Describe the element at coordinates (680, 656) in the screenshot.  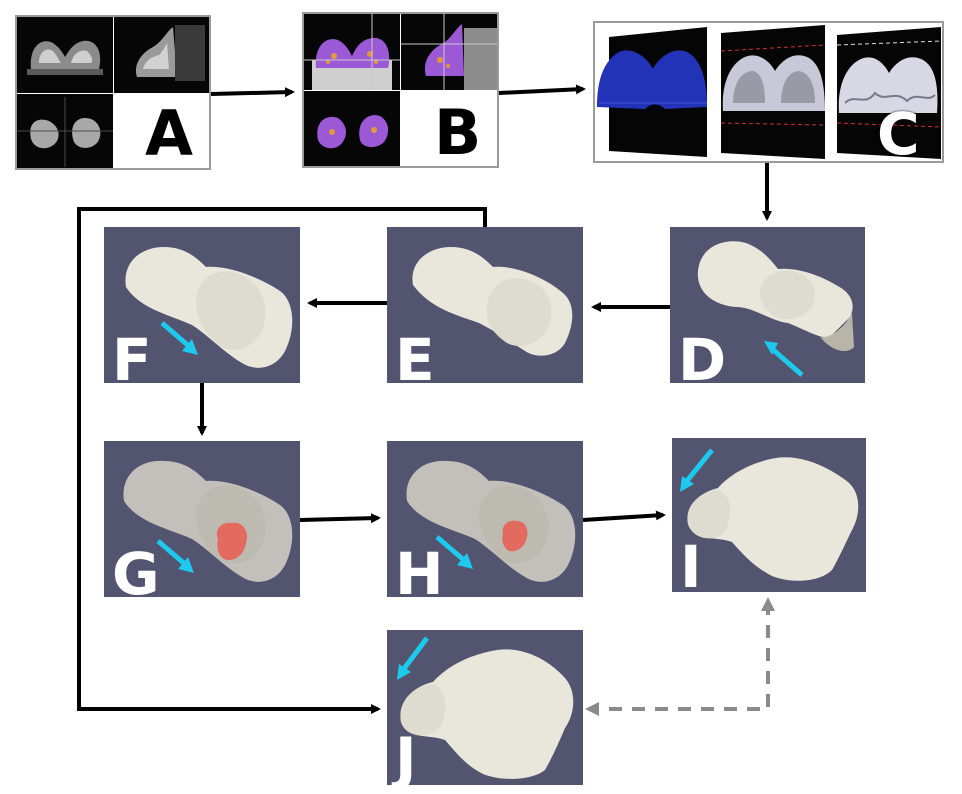
I see `dashed-arrow-i-j` at that location.